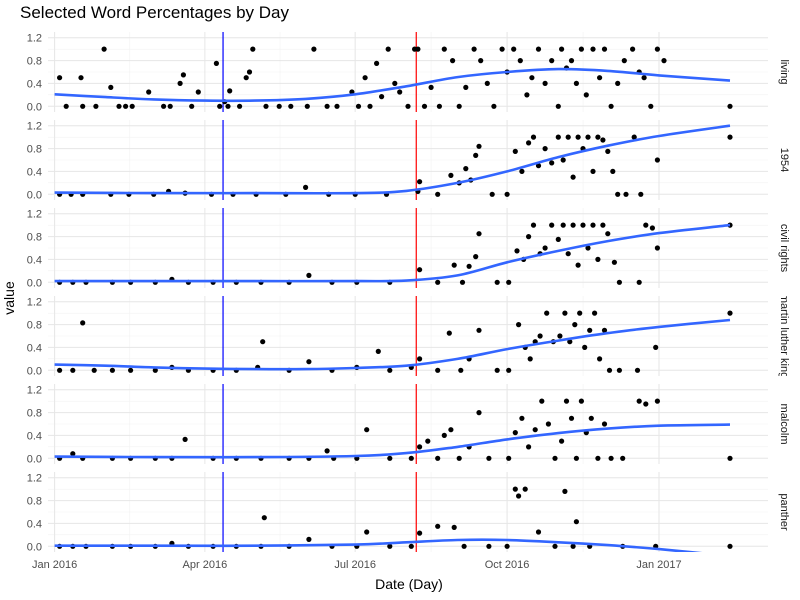 Image resolution: width=800 pixels, height=600 pixels. What do you see at coordinates (409, 584) in the screenshot?
I see `x-axis-title: Date (Day)` at bounding box center [409, 584].